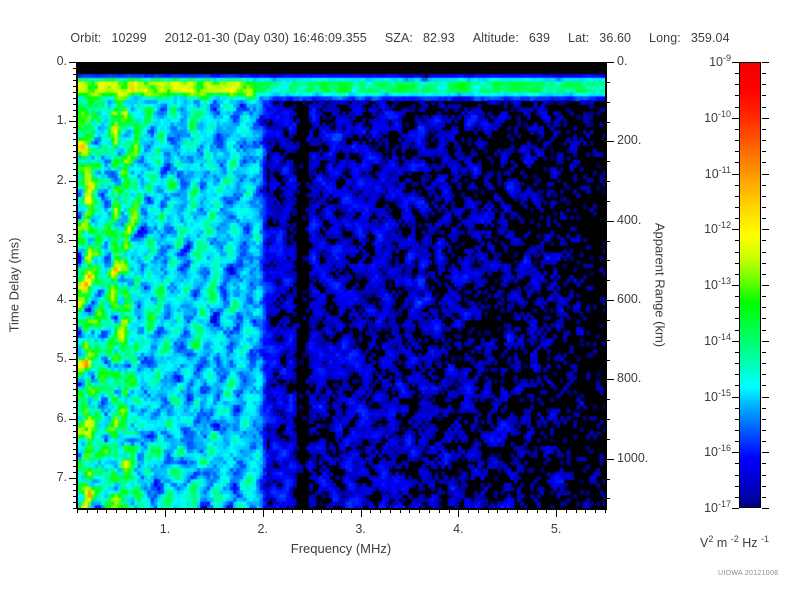 Image resolution: width=800 pixels, height=600 pixels. I want to click on y2-tick-label: 1000., so click(633, 457).